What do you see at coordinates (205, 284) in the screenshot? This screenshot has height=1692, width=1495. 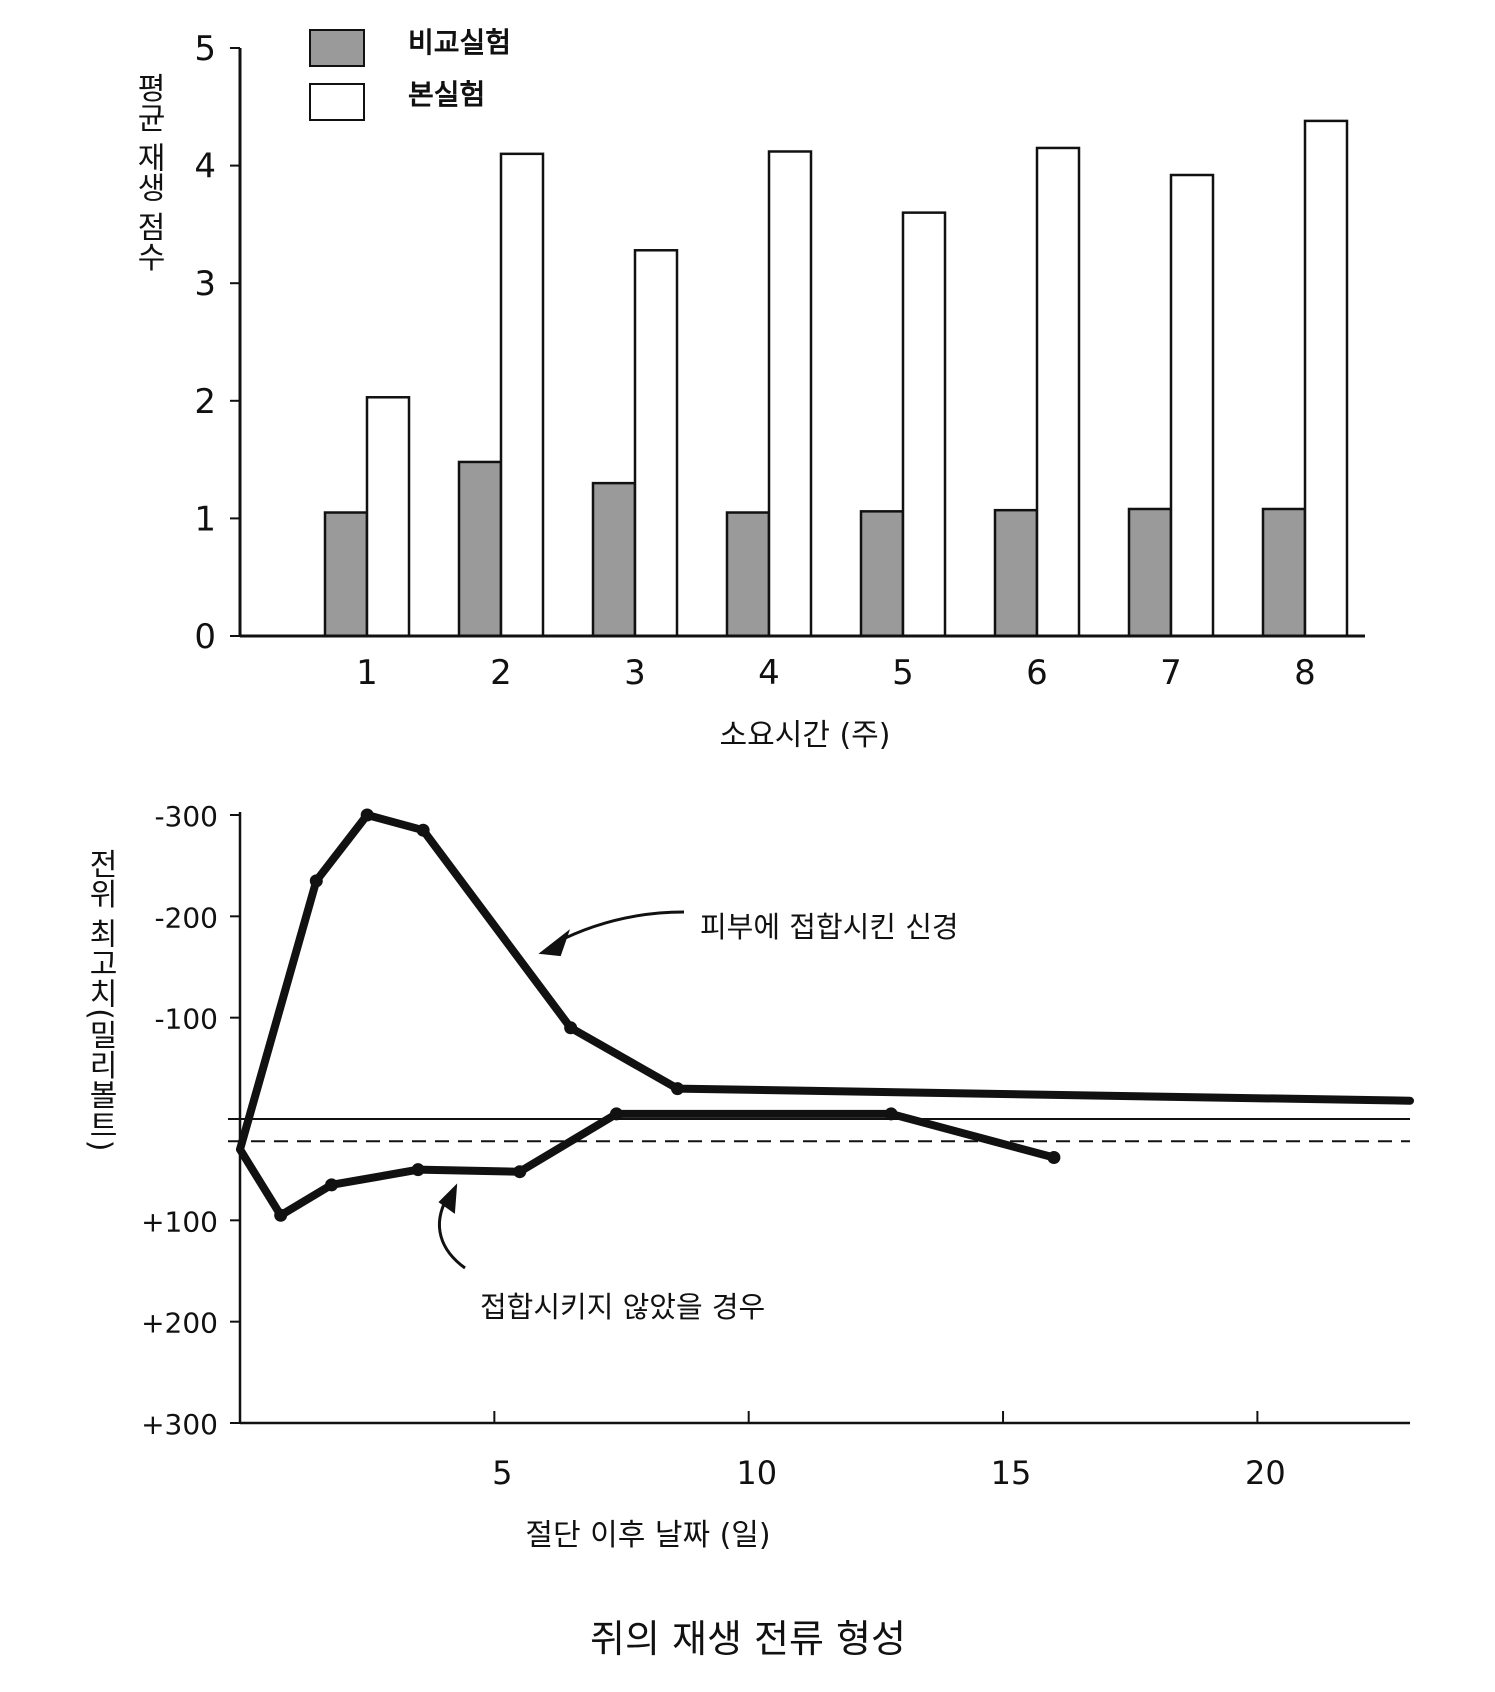 I see `bar-y-tick-label: 3` at bounding box center [205, 284].